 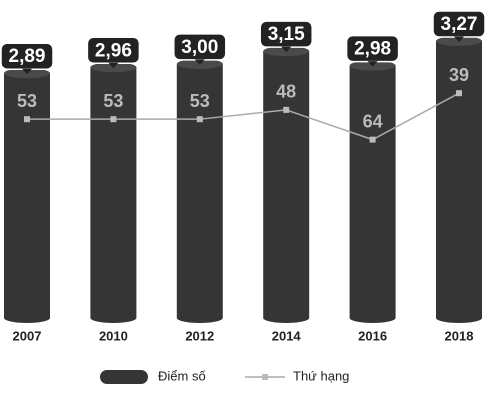 What do you see at coordinates (27, 56) in the screenshot?
I see `value-label: 2,89` at bounding box center [27, 56].